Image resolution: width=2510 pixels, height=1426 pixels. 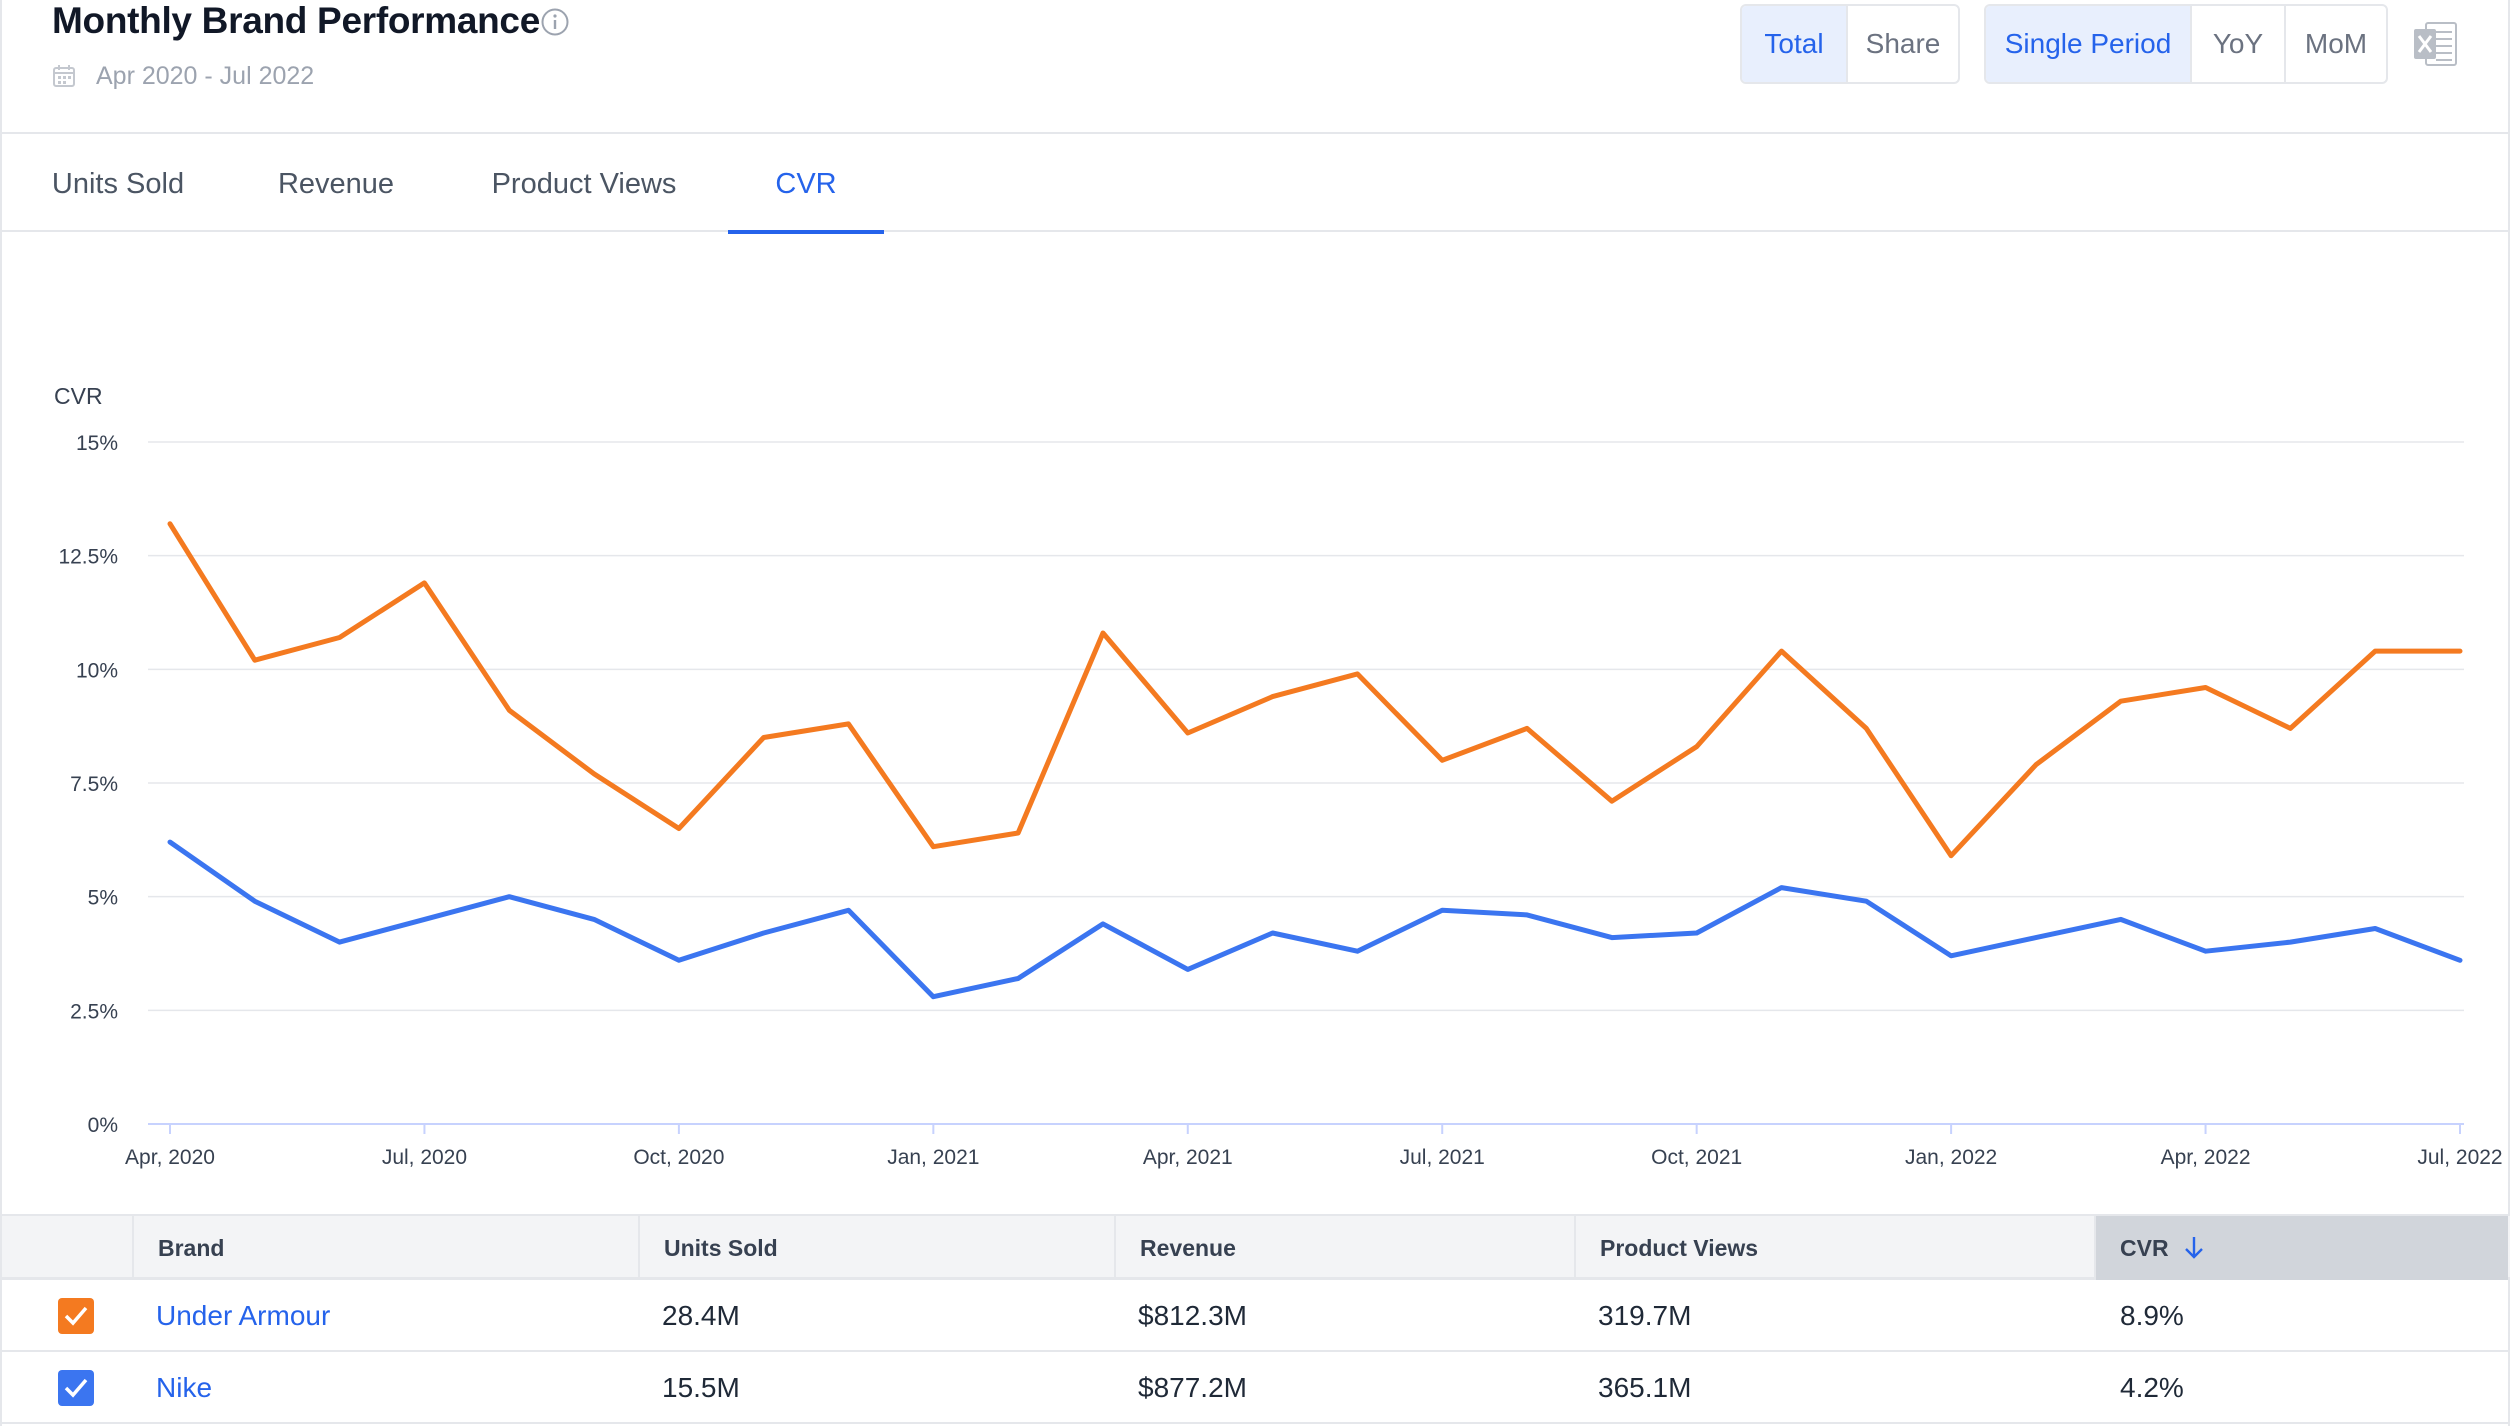 I want to click on share-button: Share, so click(x=1903, y=43).